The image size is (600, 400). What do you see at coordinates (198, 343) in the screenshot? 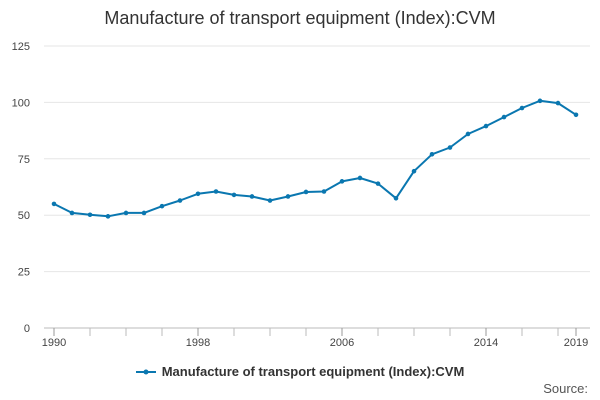
I see `x-tick-label: 1998` at bounding box center [198, 343].